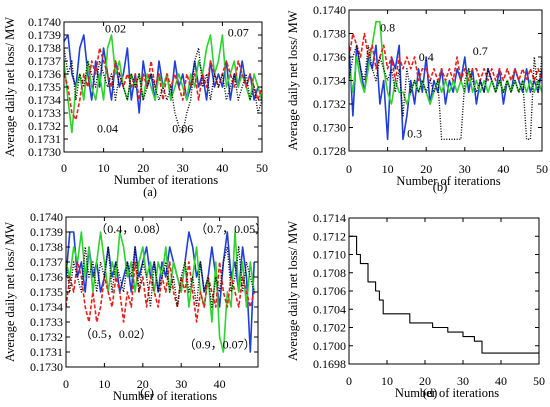 The height and width of the screenshot is (407, 550). I want to click on annotation-label: 0.3, so click(414, 133).